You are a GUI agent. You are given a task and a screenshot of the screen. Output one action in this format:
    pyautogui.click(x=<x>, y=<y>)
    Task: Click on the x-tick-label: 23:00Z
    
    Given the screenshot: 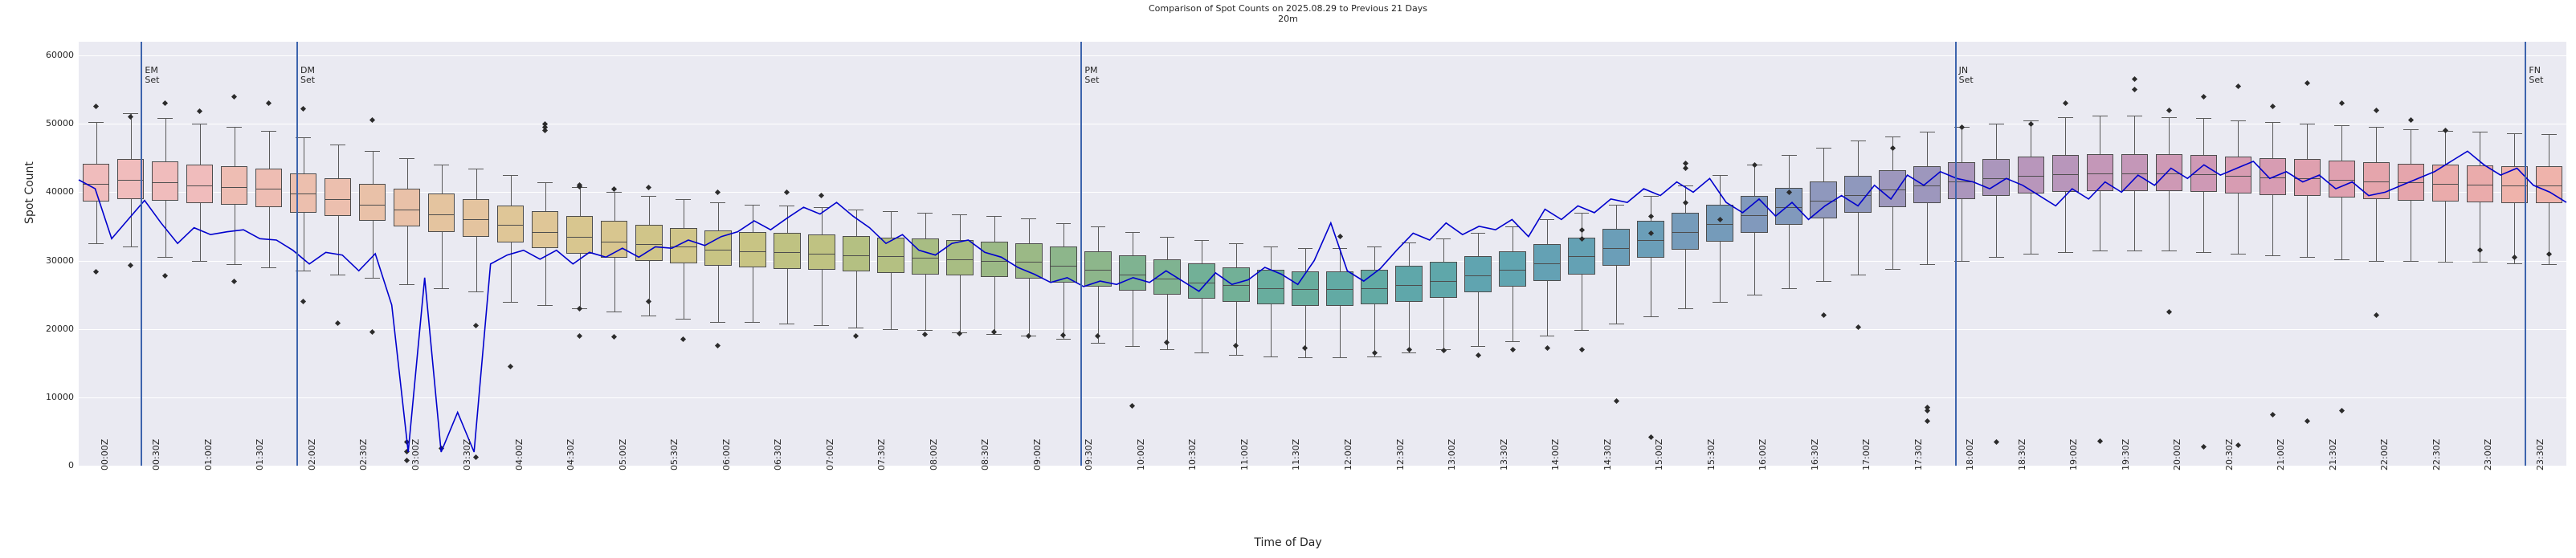 What is the action you would take?
    pyautogui.click(x=2488, y=454)
    